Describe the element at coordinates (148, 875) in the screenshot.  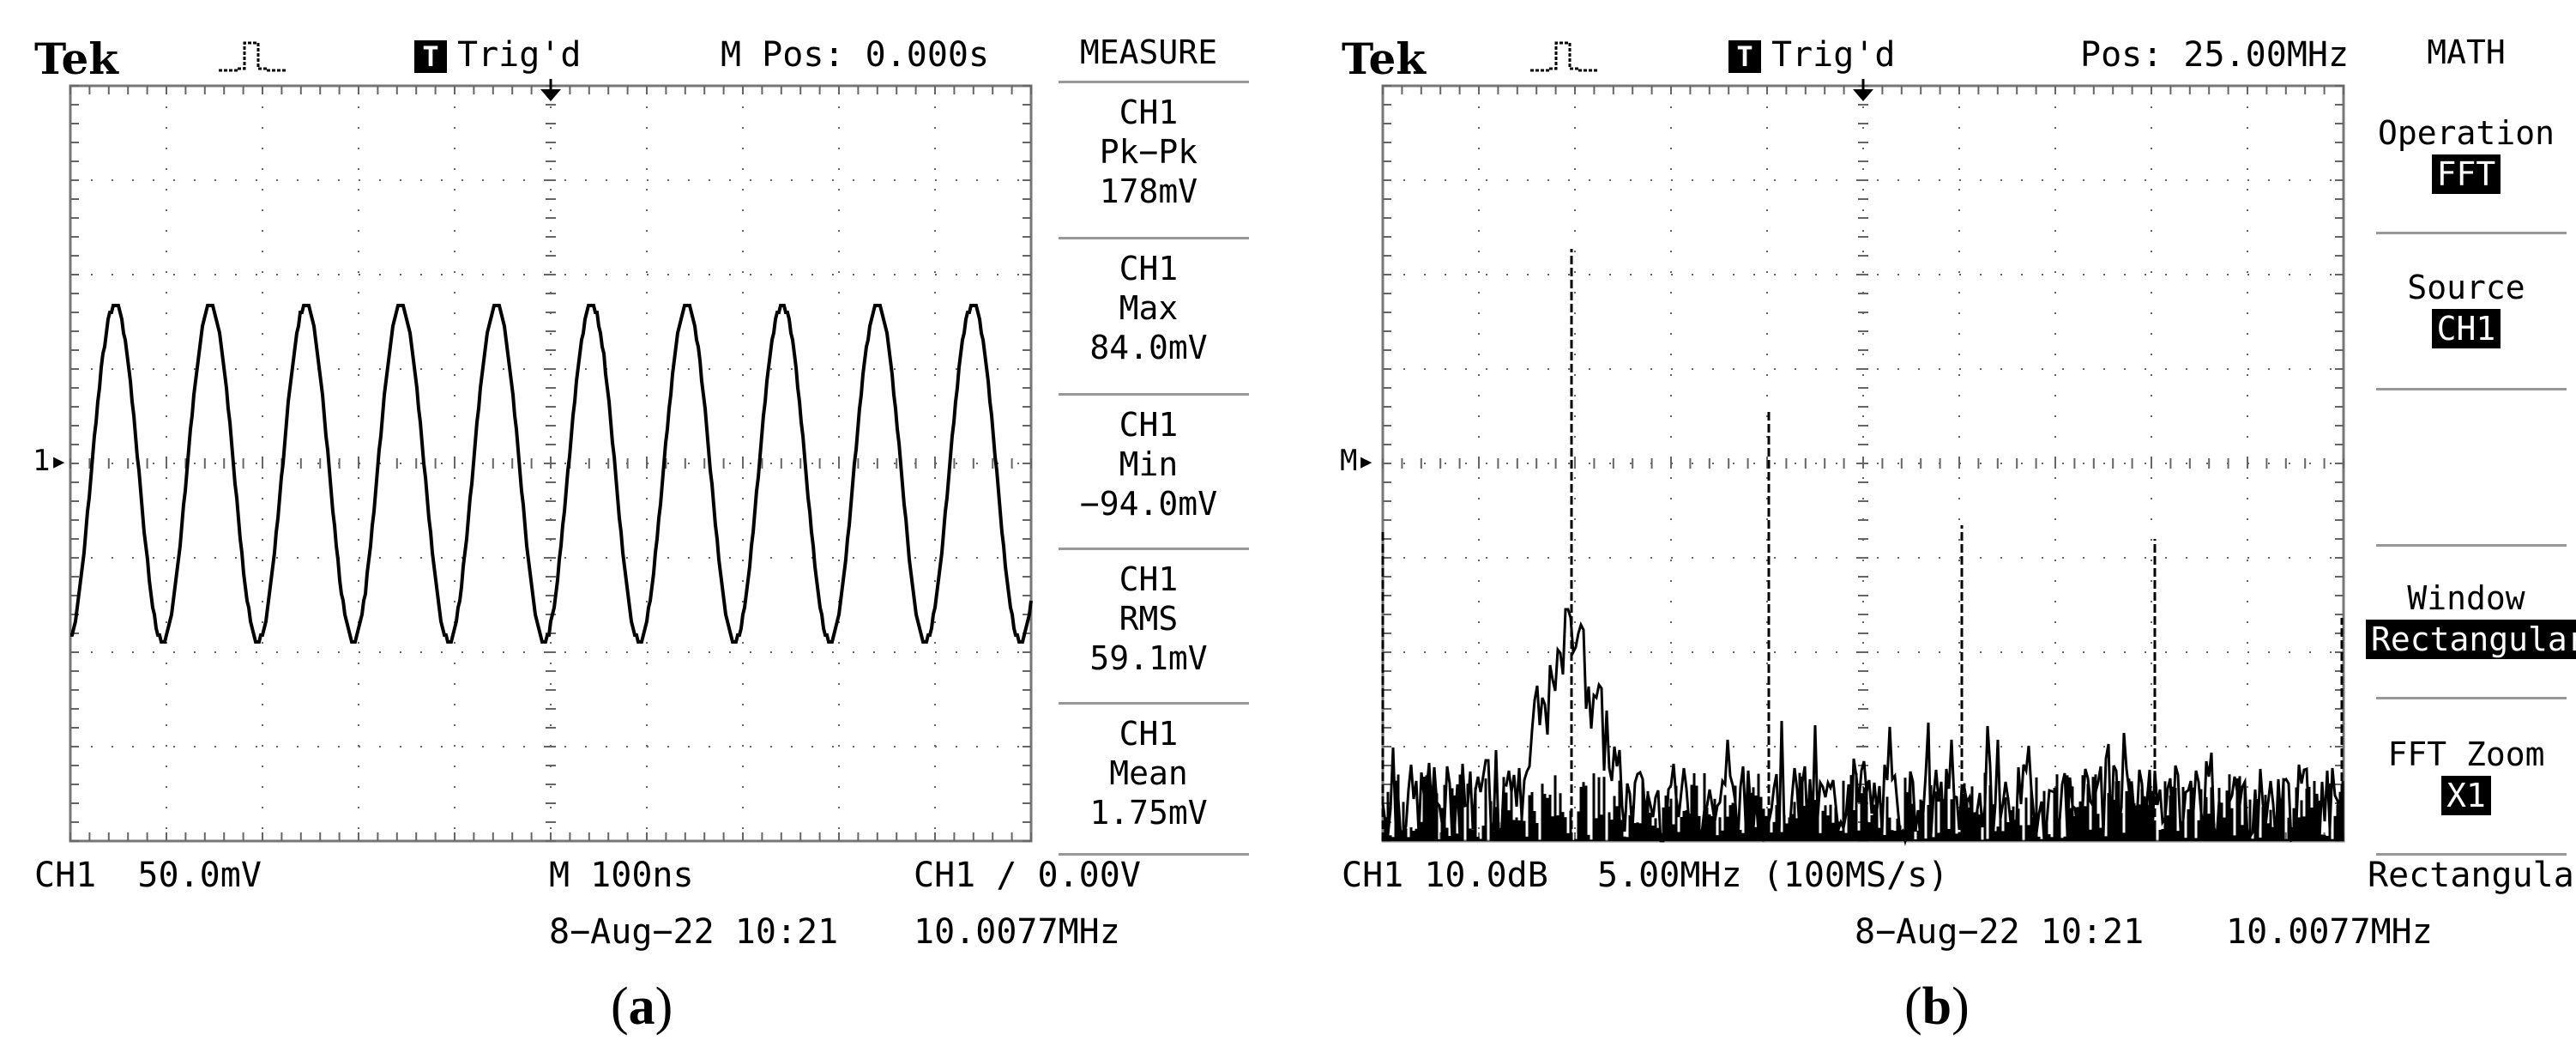
I see `channel-scale: CH1 50.0mV` at that location.